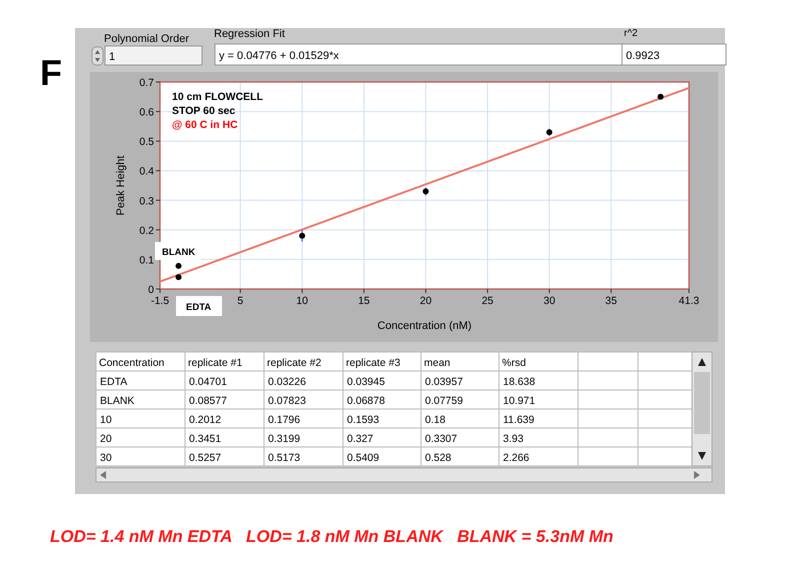 This screenshot has height=569, width=800. What do you see at coordinates (287, 401) in the screenshot?
I see `text: 0.07823` at bounding box center [287, 401].